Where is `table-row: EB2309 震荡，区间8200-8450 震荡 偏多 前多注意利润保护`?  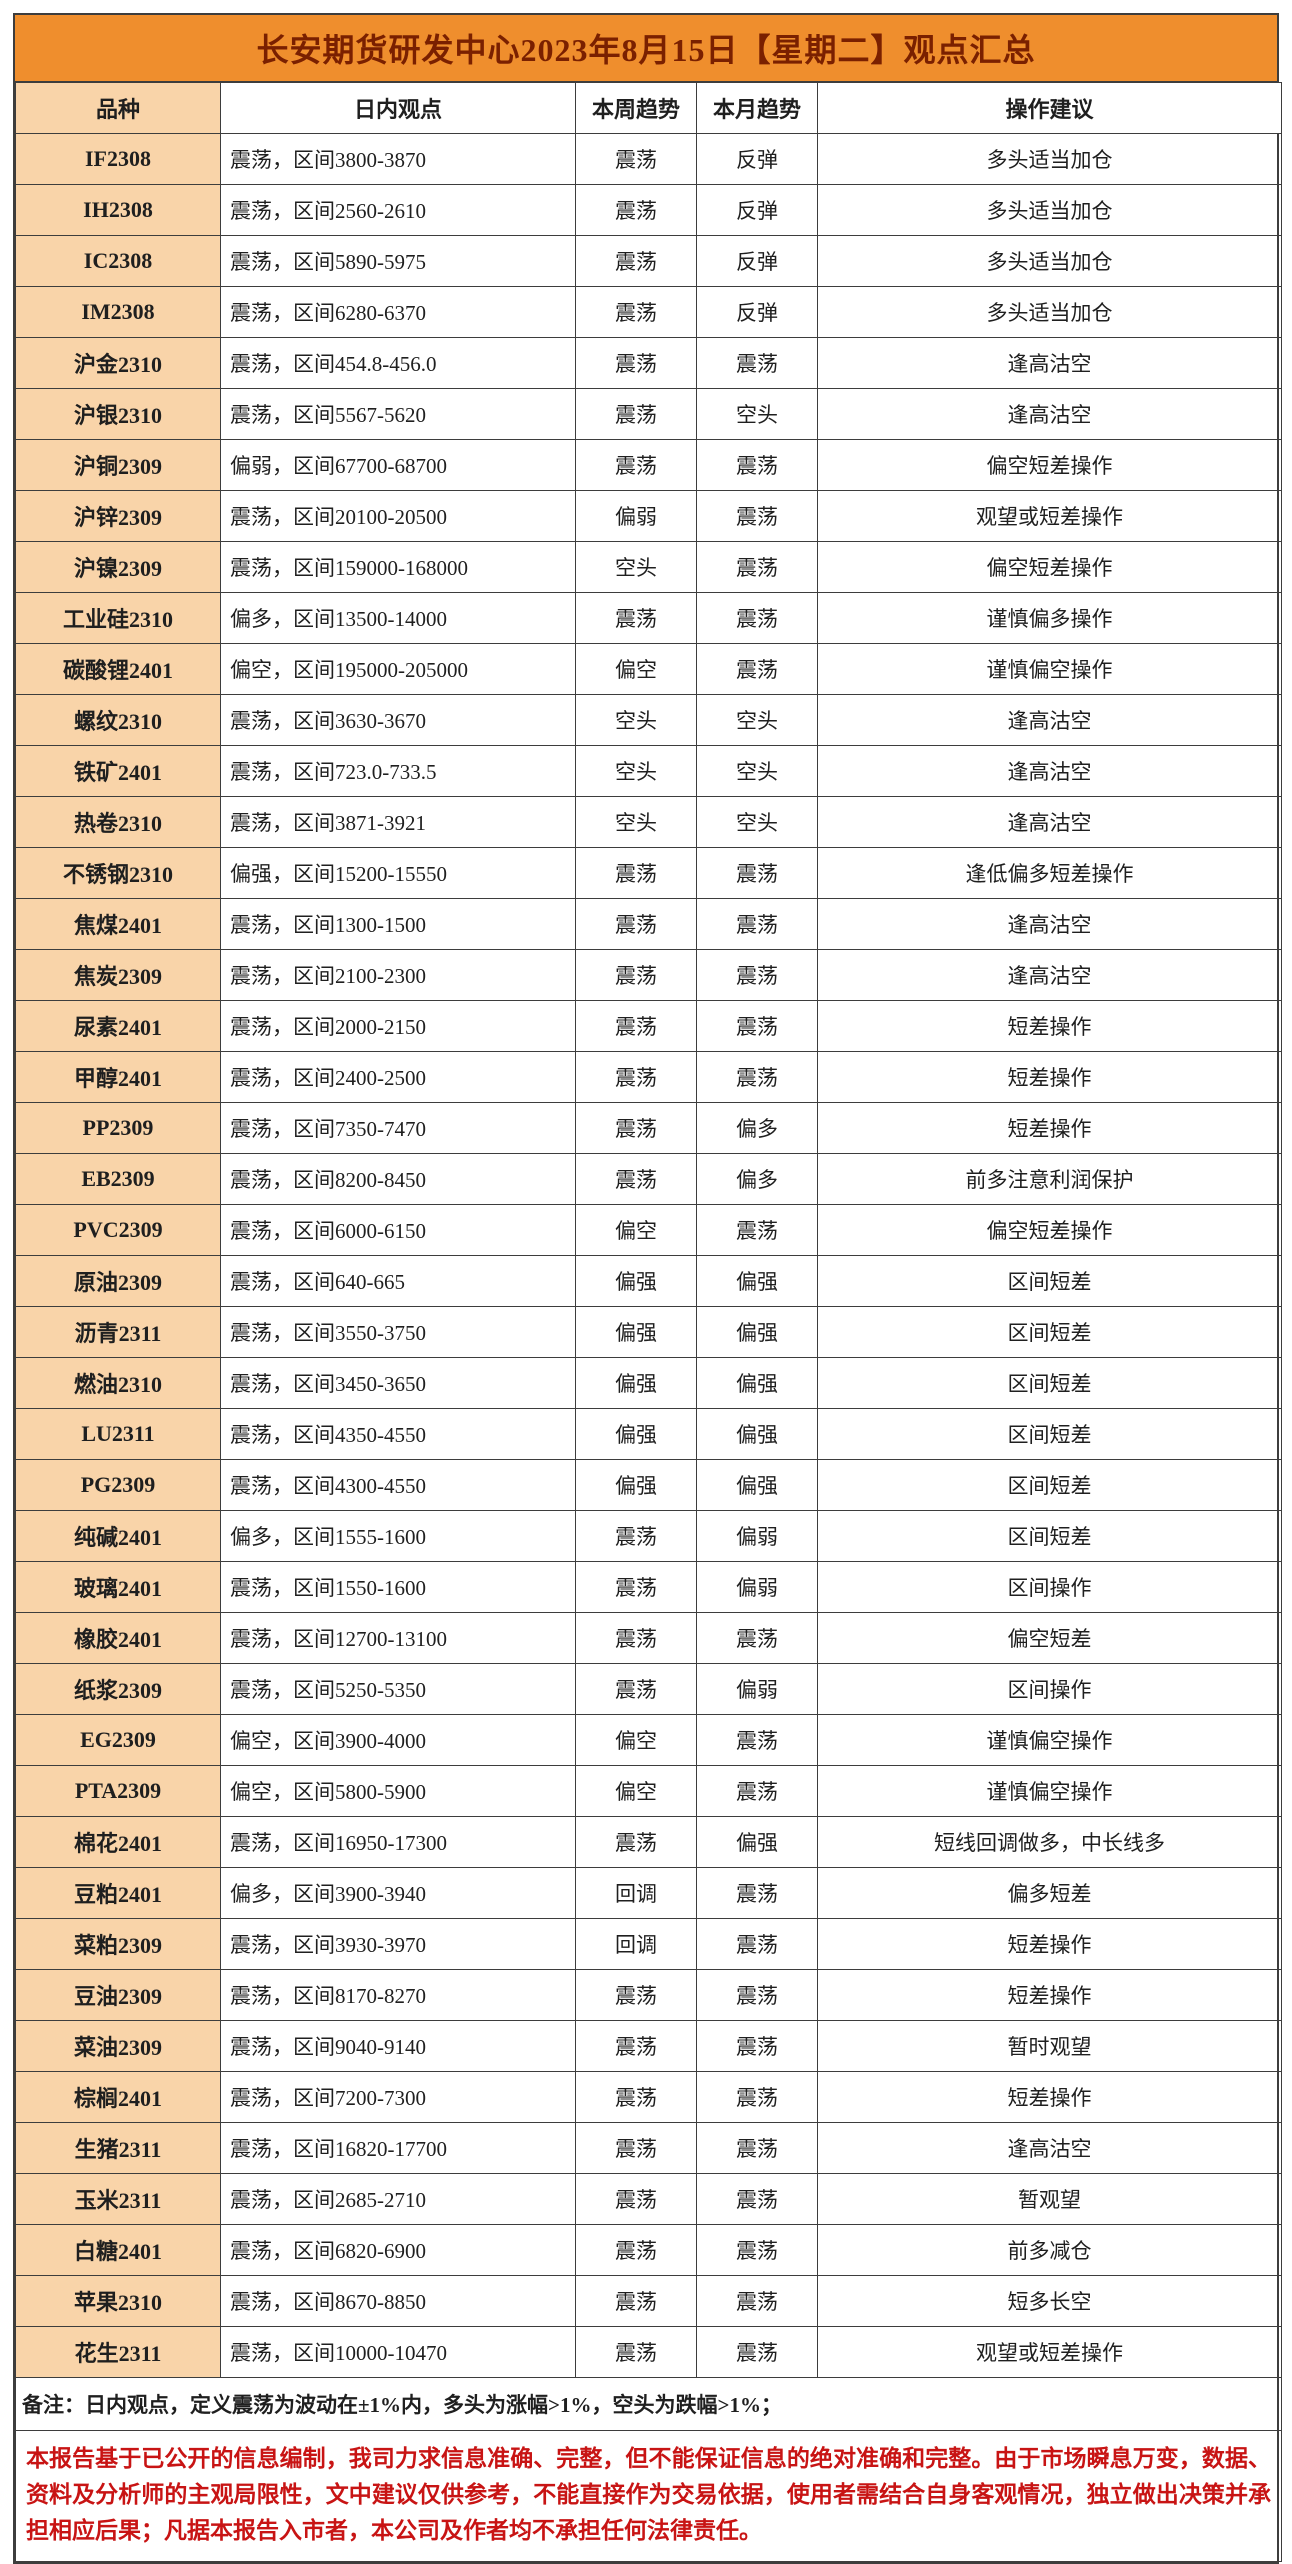
table-row: EB2309 震荡，区间8200-8450 震荡 偏多 前多注意利润保护 is located at coordinates (648, 1179).